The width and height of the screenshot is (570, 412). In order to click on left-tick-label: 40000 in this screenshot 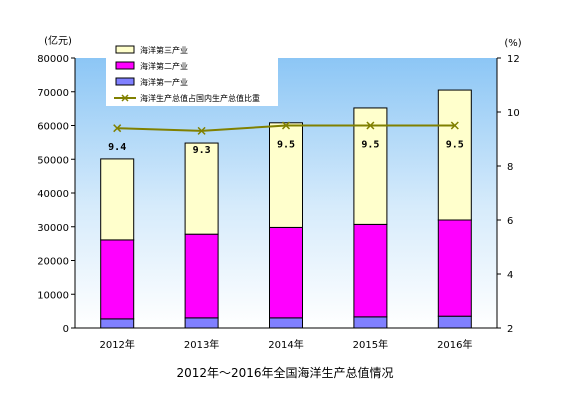, I will do `click(53, 194)`.